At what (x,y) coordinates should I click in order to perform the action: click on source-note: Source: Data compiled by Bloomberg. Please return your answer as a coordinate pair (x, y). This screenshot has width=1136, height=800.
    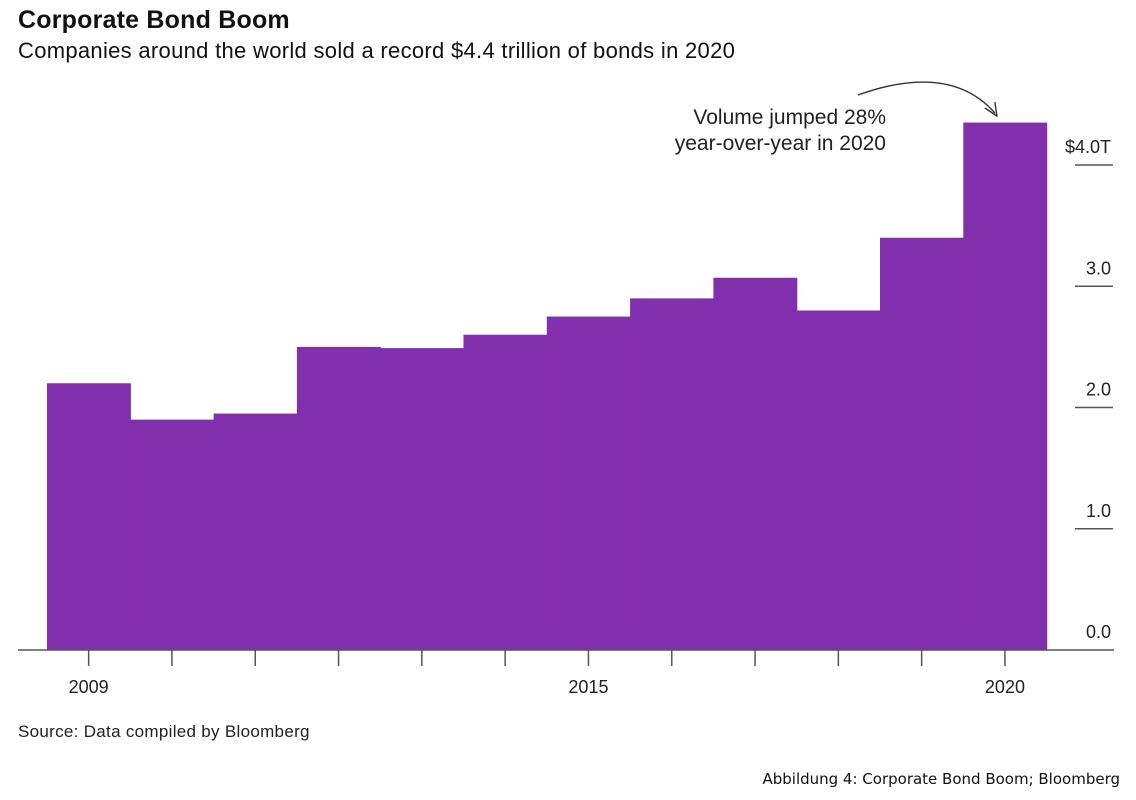
    Looking at the image, I should click on (164, 731).